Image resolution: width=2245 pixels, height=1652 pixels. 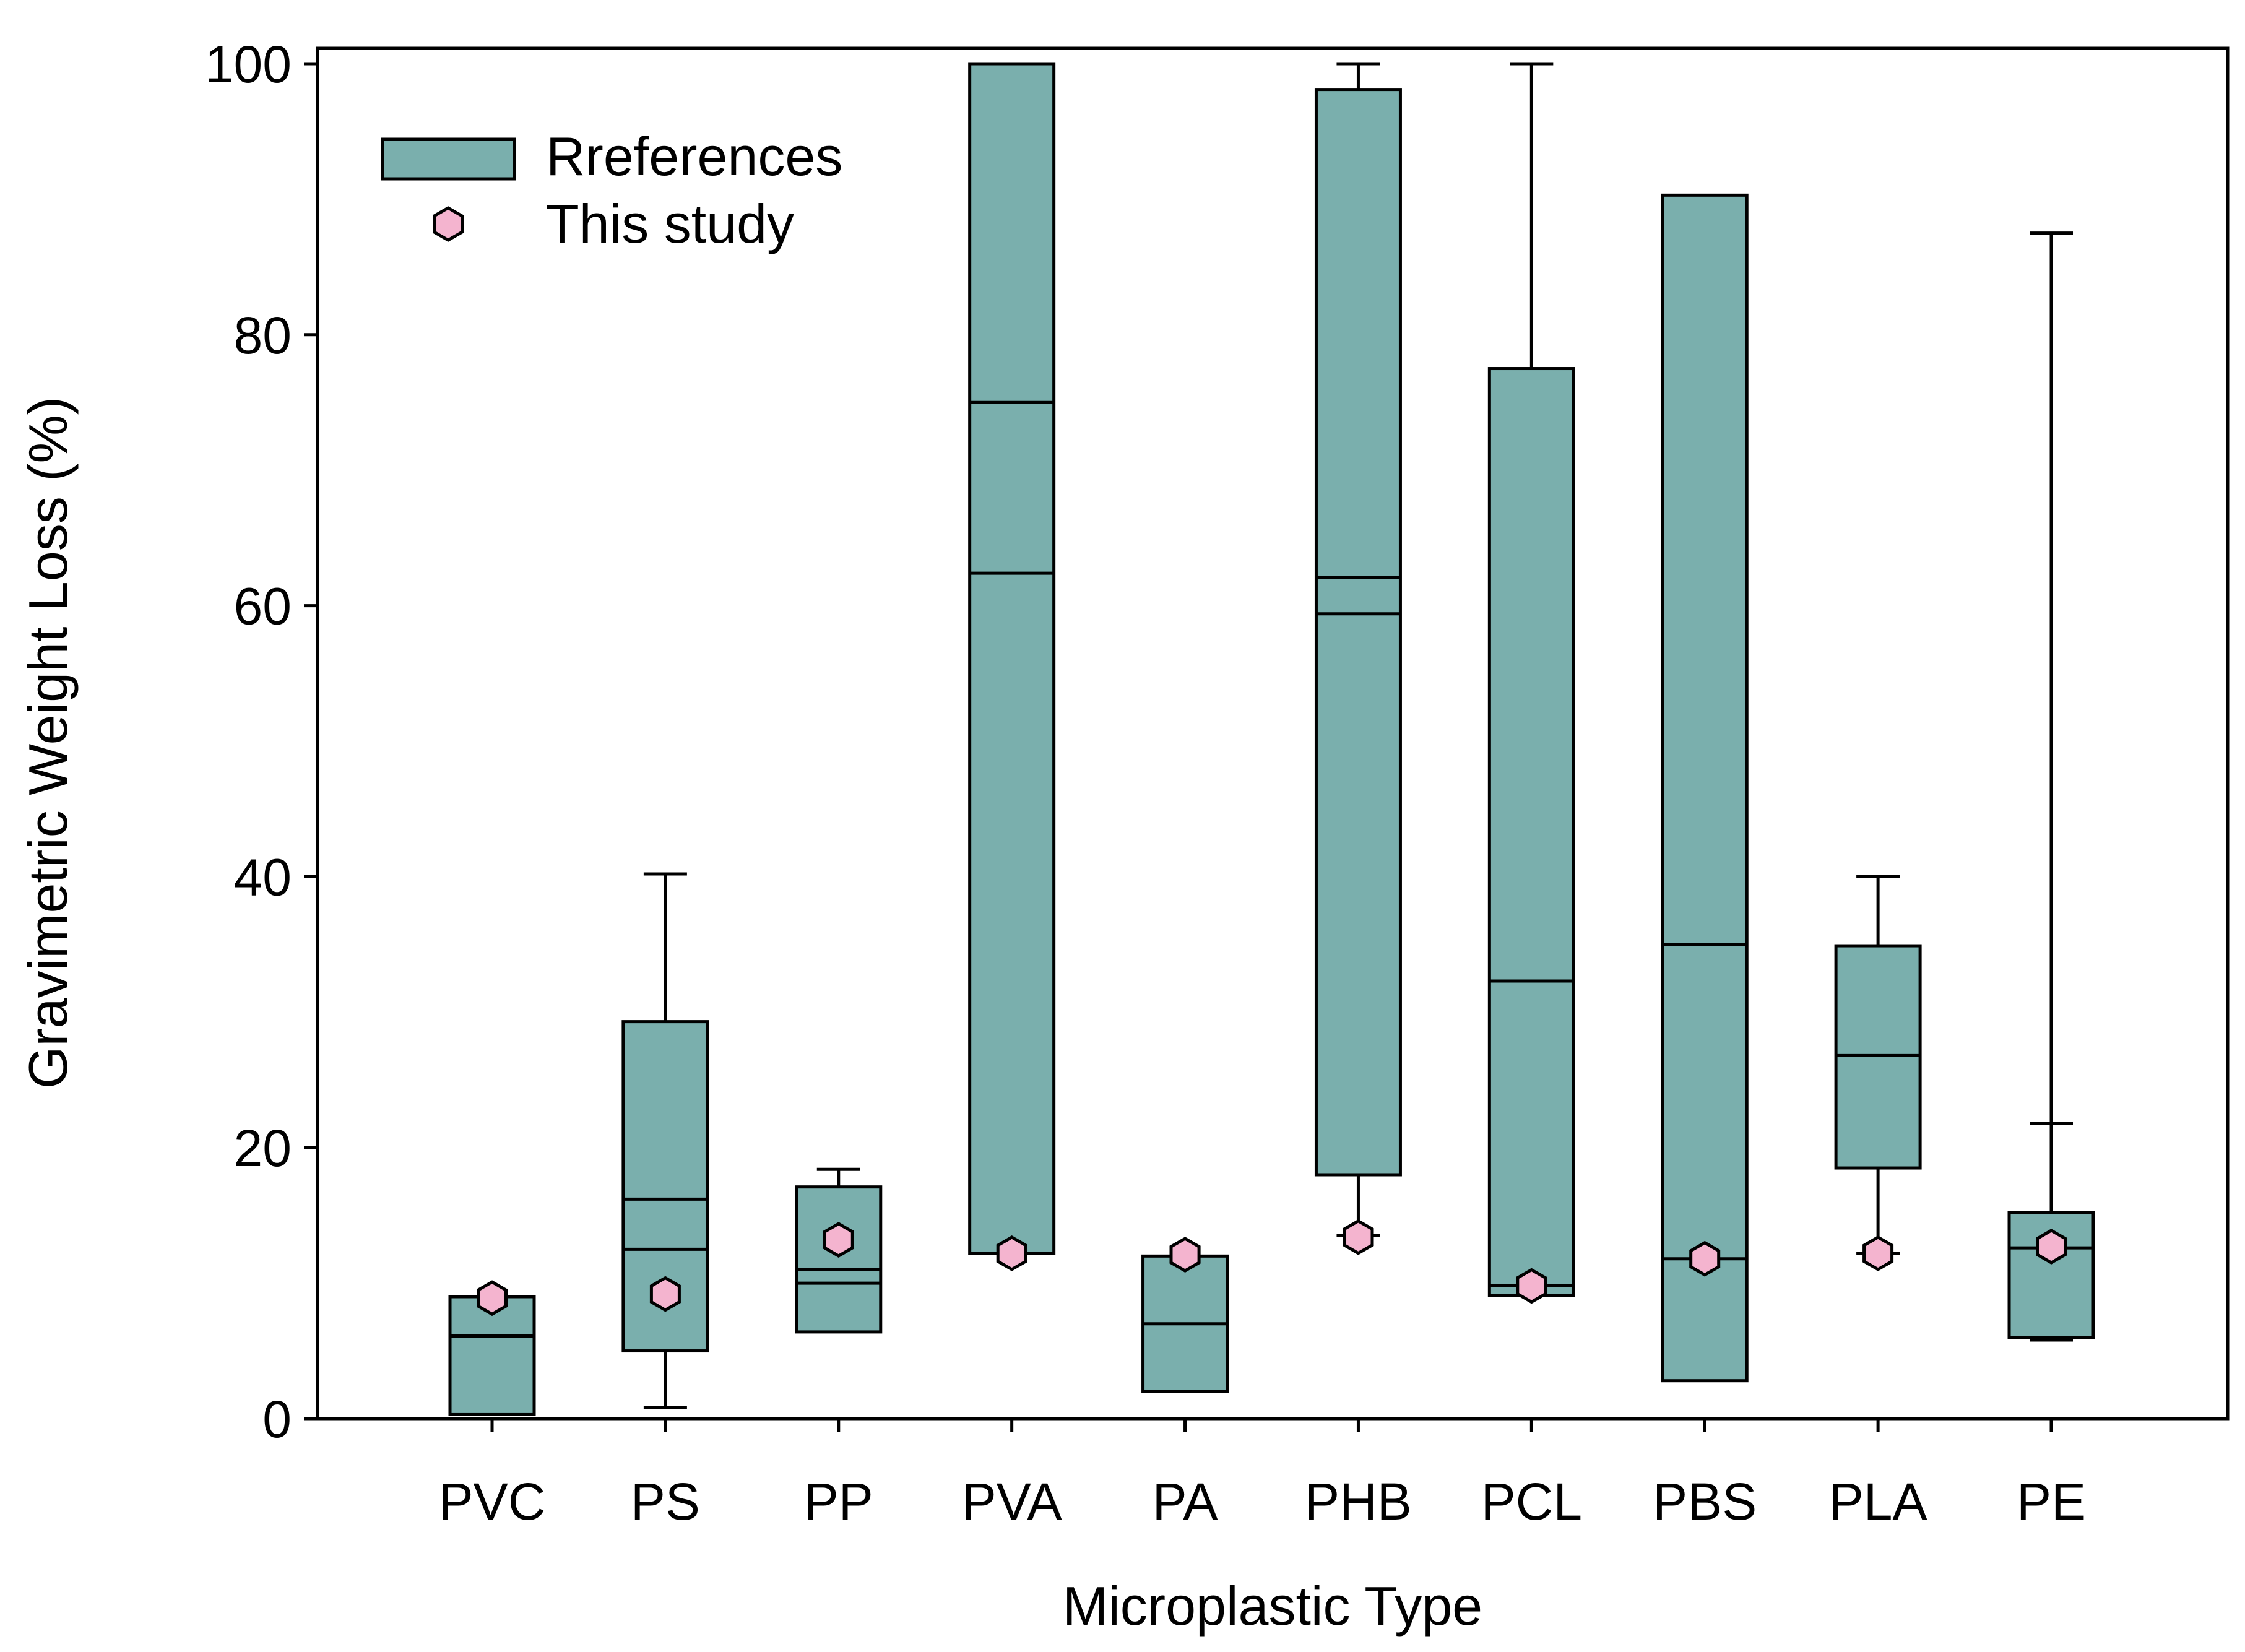 What do you see at coordinates (665, 1502) in the screenshot?
I see `x-tick-label-PS: PS` at bounding box center [665, 1502].